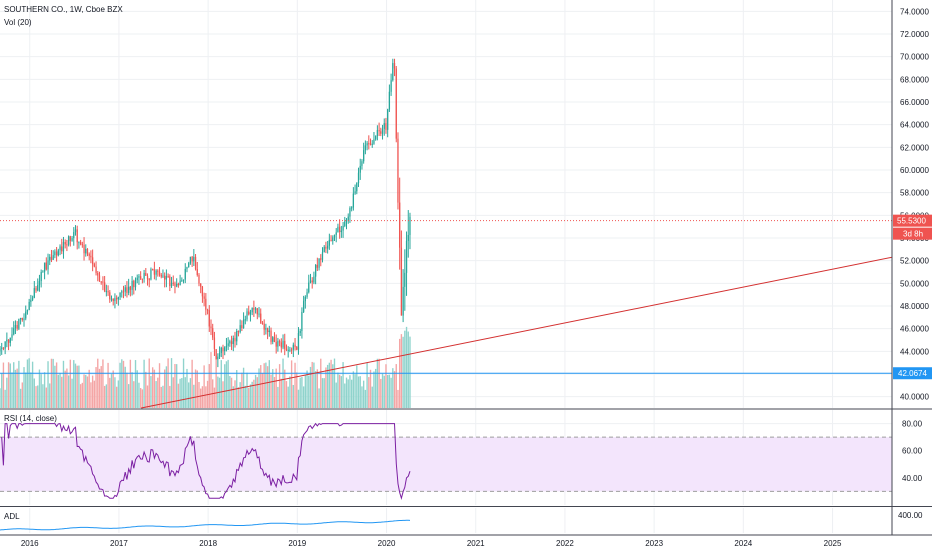 The height and width of the screenshot is (555, 932). What do you see at coordinates (654, 543) in the screenshot?
I see `time-tick: 2023` at bounding box center [654, 543].